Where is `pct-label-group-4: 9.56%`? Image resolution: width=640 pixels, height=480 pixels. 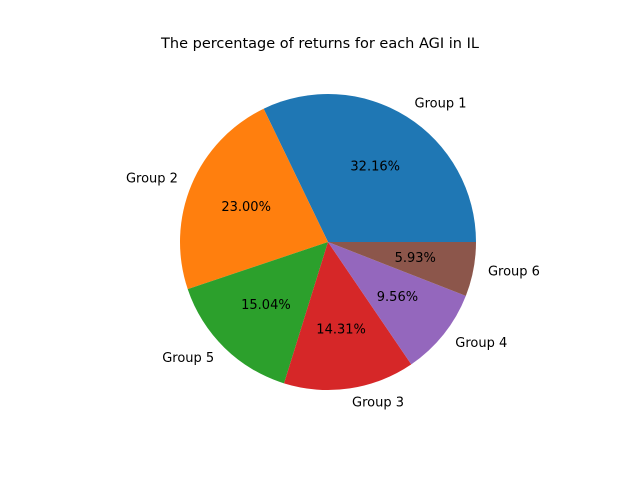 pct-label-group-4: 9.56% is located at coordinates (397, 297).